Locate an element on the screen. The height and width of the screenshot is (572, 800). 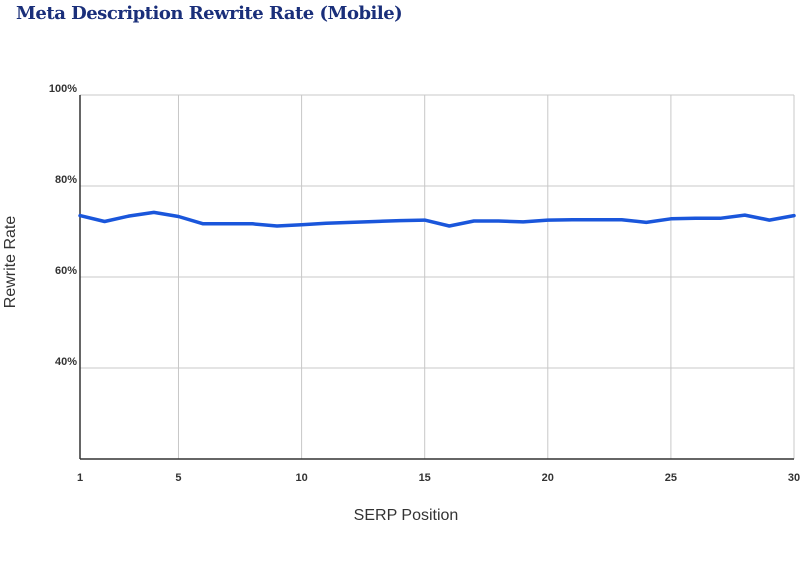
x-tick-label: 10 is located at coordinates (301, 478).